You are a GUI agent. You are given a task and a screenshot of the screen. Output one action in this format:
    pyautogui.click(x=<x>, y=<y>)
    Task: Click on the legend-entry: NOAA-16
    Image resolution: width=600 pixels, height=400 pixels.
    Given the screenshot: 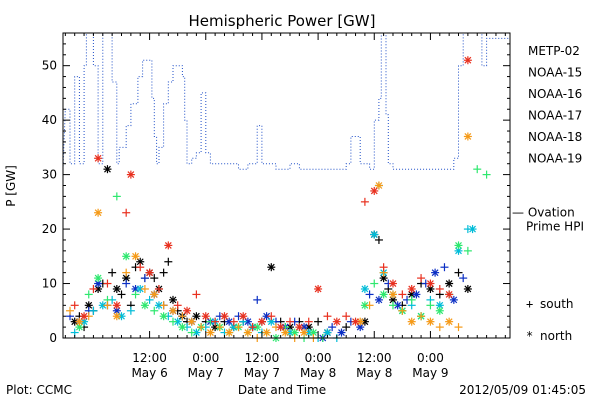 What is the action you would take?
    pyautogui.click(x=555, y=94)
    